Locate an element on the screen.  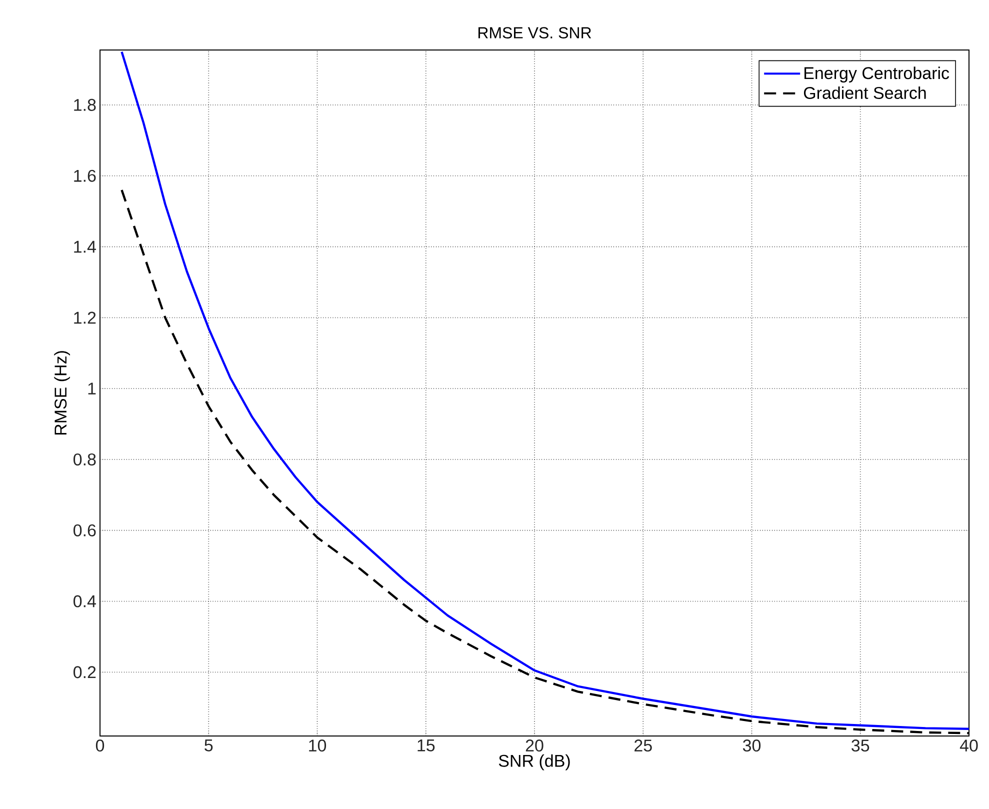
x-tick-label: 10 is located at coordinates (317, 746).